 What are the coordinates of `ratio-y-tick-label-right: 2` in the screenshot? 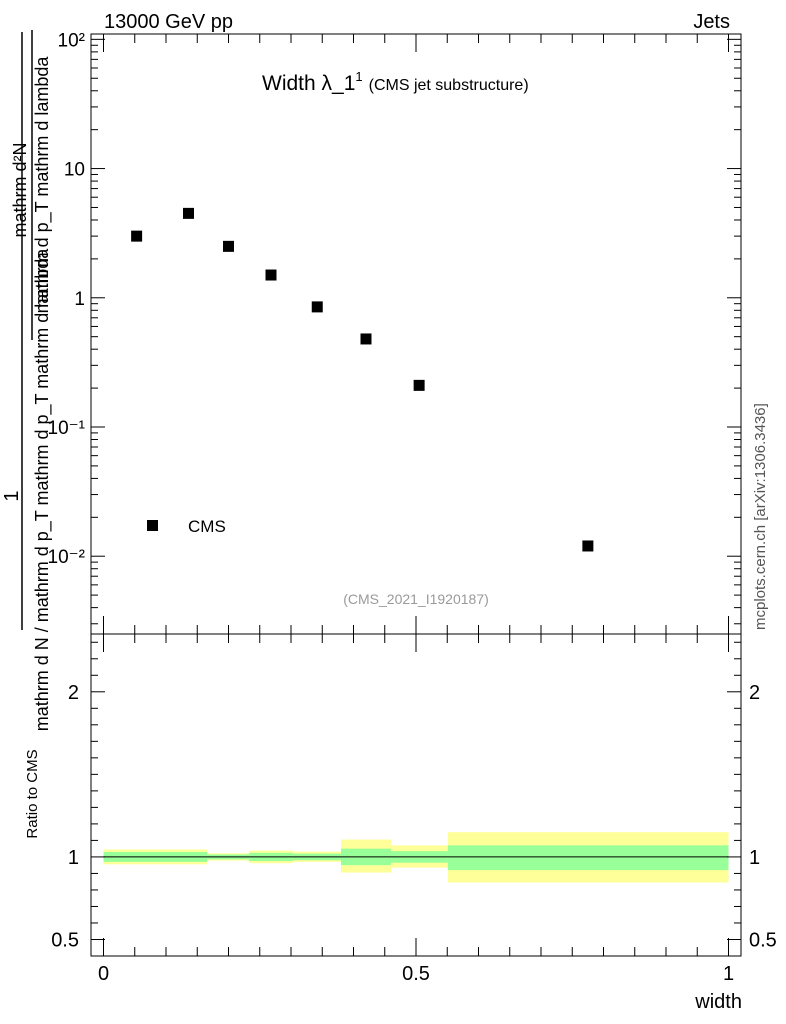 It's located at (754, 693).